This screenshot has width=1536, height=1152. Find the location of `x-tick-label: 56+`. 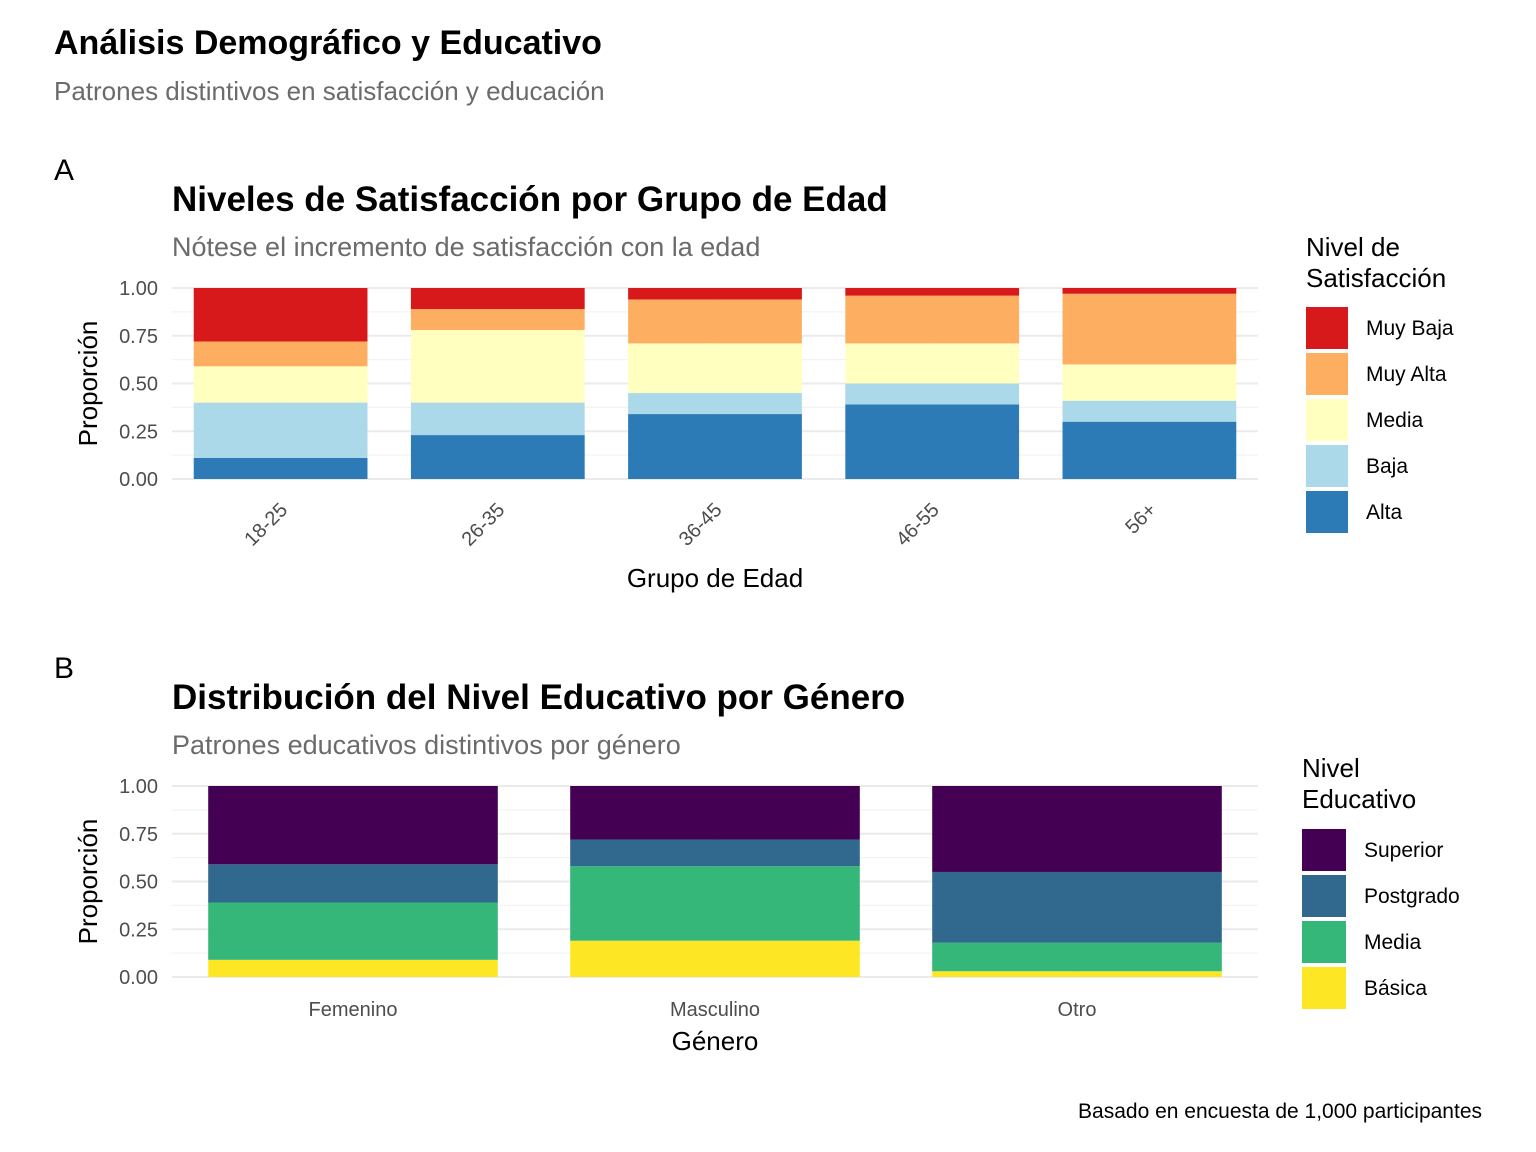

x-tick-label: 56+ is located at coordinates (1141, 519).